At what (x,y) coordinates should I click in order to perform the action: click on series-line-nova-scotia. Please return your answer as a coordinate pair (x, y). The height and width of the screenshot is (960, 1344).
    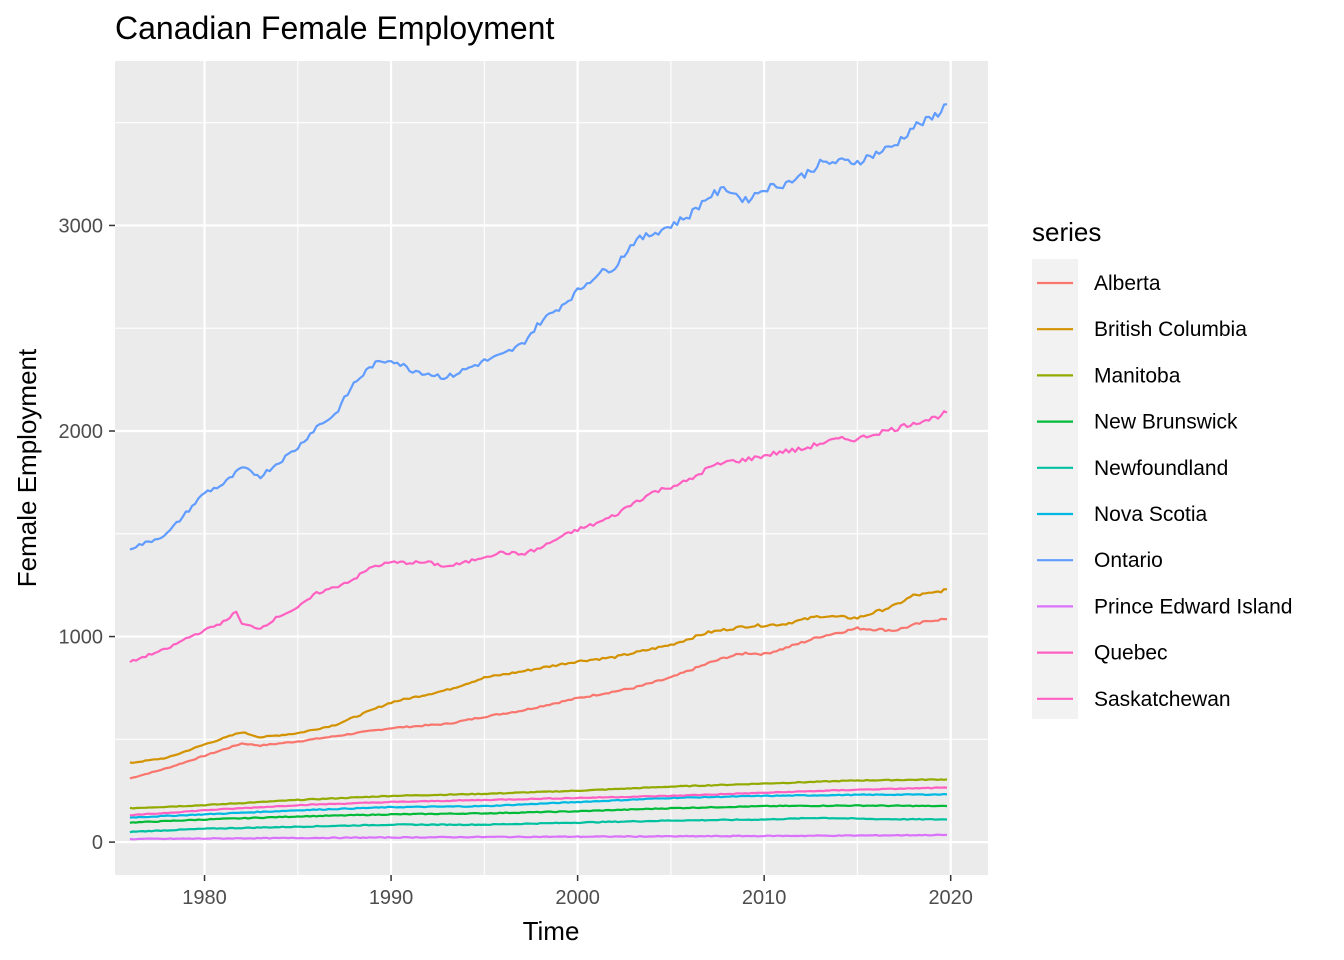
    Looking at the image, I should click on (538, 805).